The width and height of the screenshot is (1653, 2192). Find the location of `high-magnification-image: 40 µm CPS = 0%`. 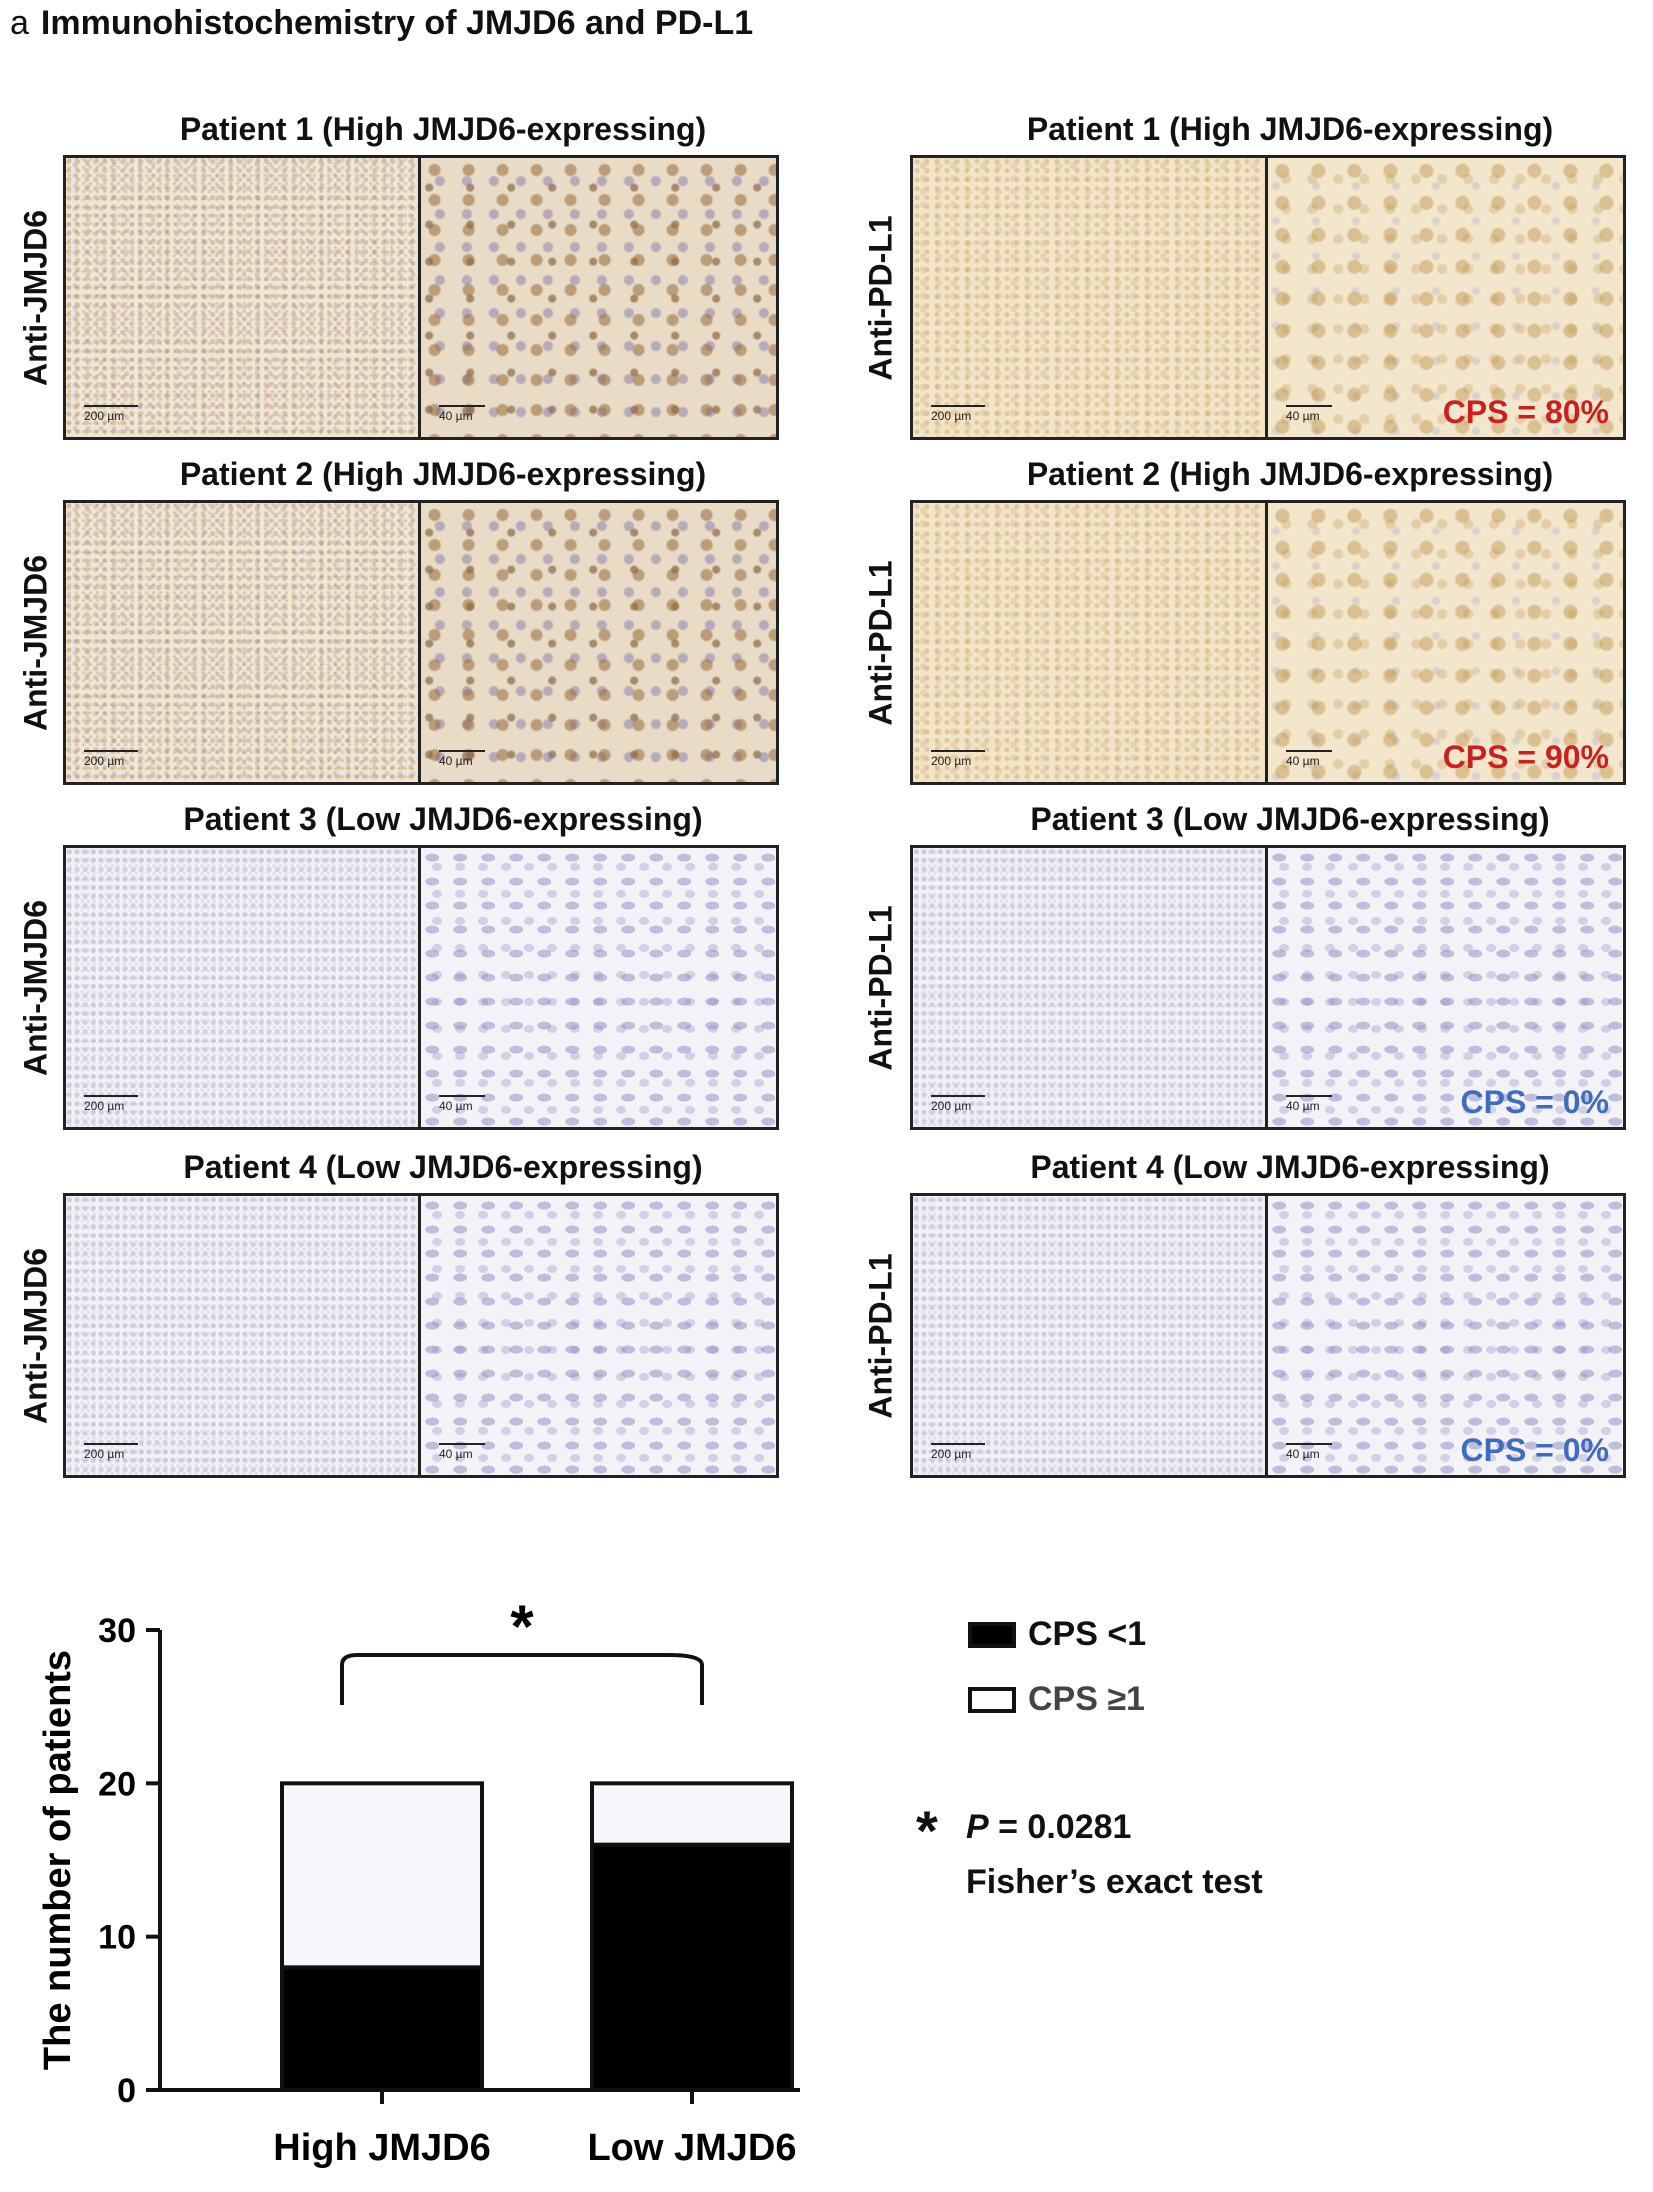

high-magnification-image: 40 µm CPS = 0% is located at coordinates (1445, 1335).